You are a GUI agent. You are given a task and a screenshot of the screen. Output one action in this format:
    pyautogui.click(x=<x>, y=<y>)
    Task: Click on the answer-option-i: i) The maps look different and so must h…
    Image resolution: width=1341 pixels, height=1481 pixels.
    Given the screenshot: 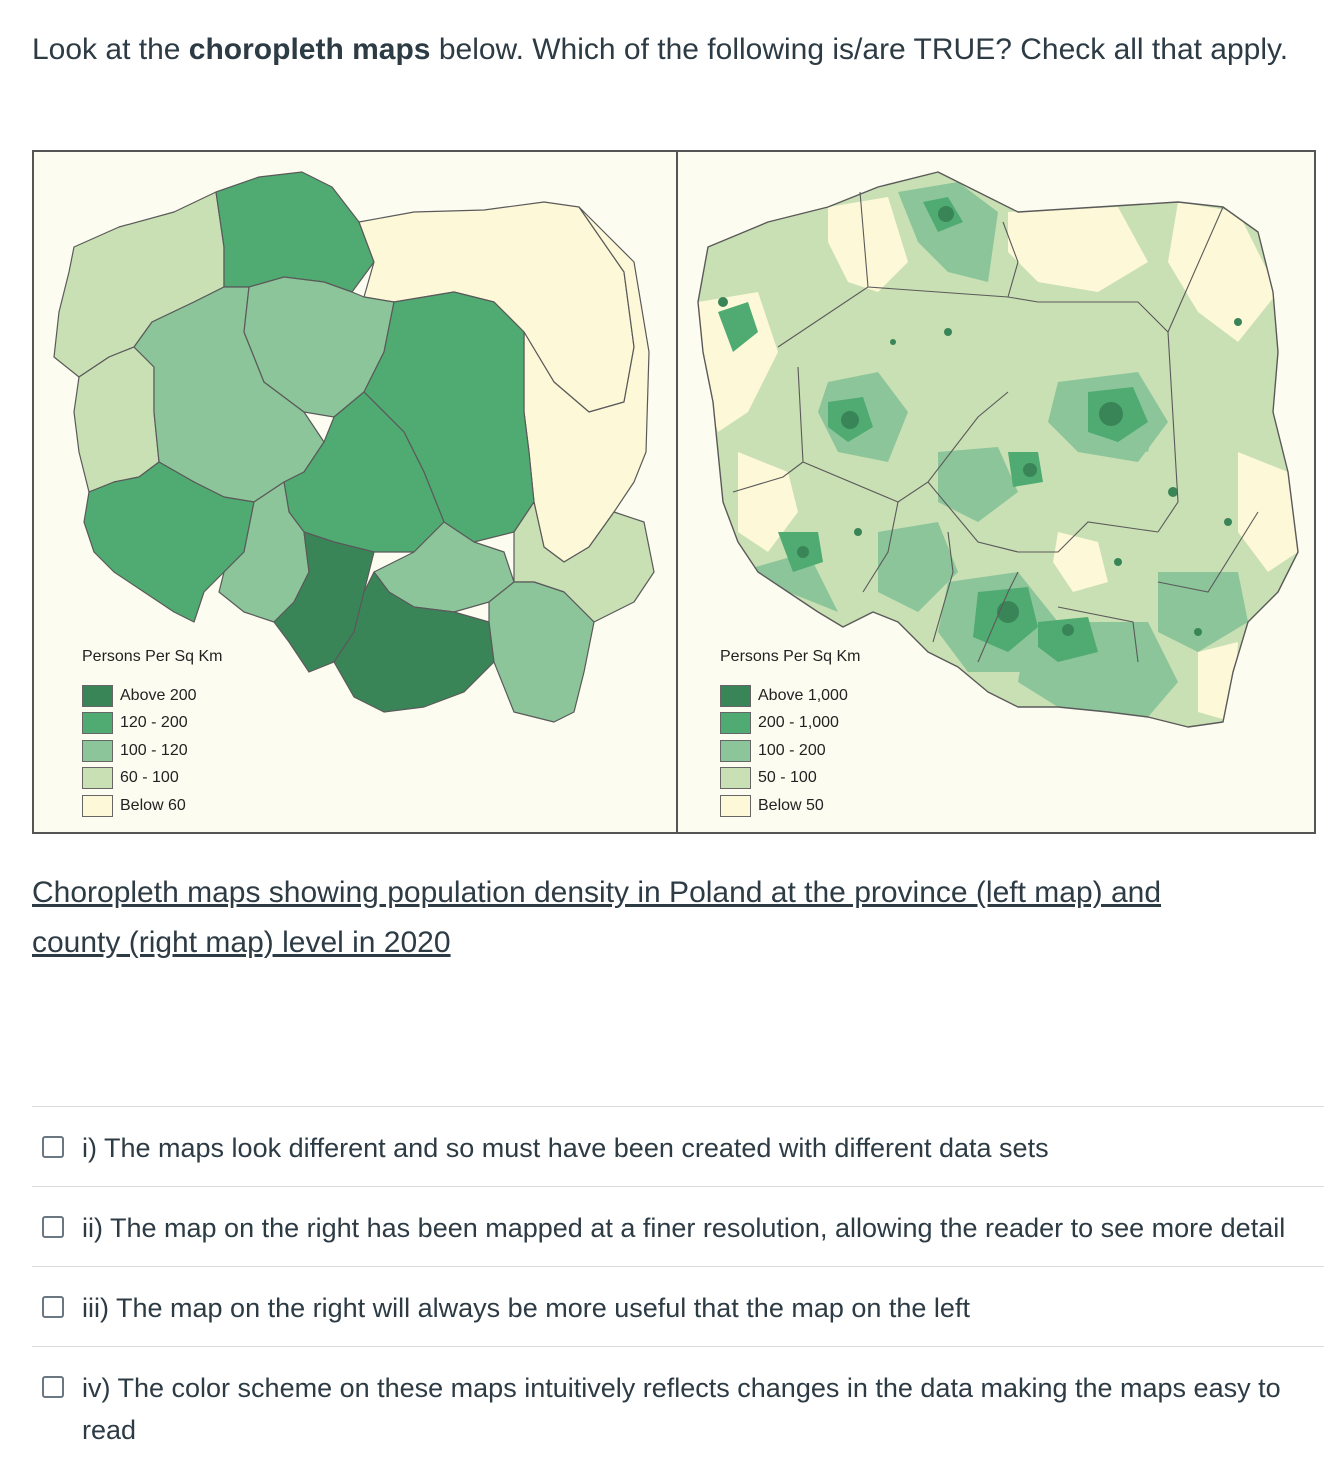 What is the action you would take?
    pyautogui.click(x=678, y=1146)
    